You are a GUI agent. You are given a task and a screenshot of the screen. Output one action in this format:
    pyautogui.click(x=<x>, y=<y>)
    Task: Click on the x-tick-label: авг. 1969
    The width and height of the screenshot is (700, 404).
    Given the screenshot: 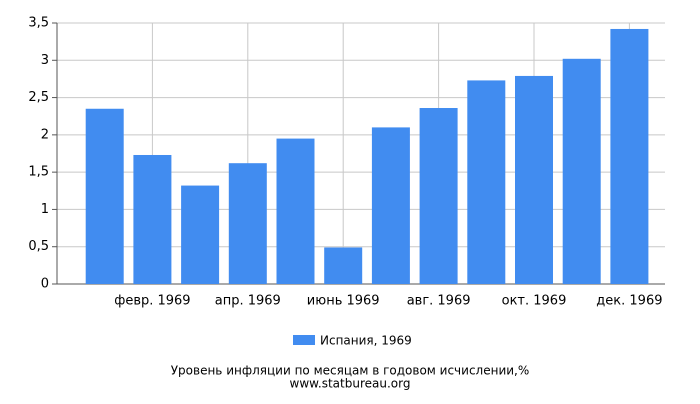 What is the action you would take?
    pyautogui.click(x=439, y=301)
    